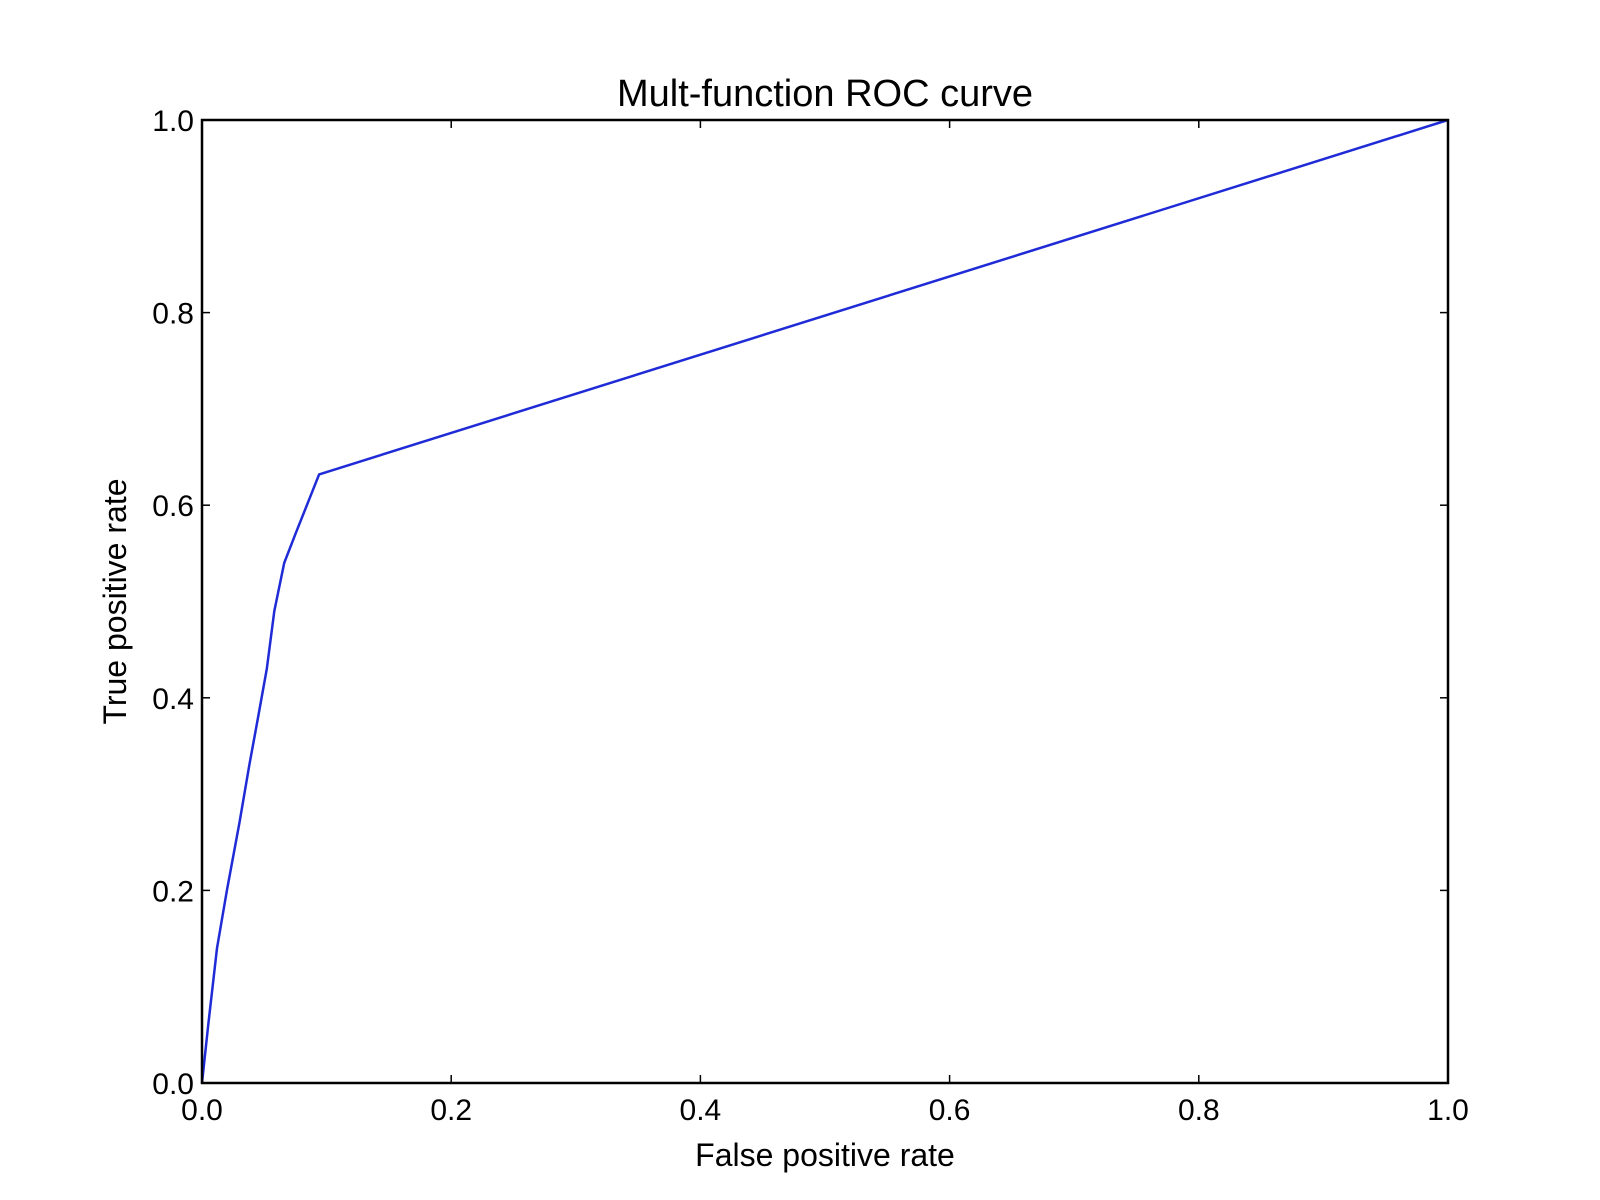  What do you see at coordinates (115, 601) in the screenshot?
I see `y-axis-title: True positive rate` at bounding box center [115, 601].